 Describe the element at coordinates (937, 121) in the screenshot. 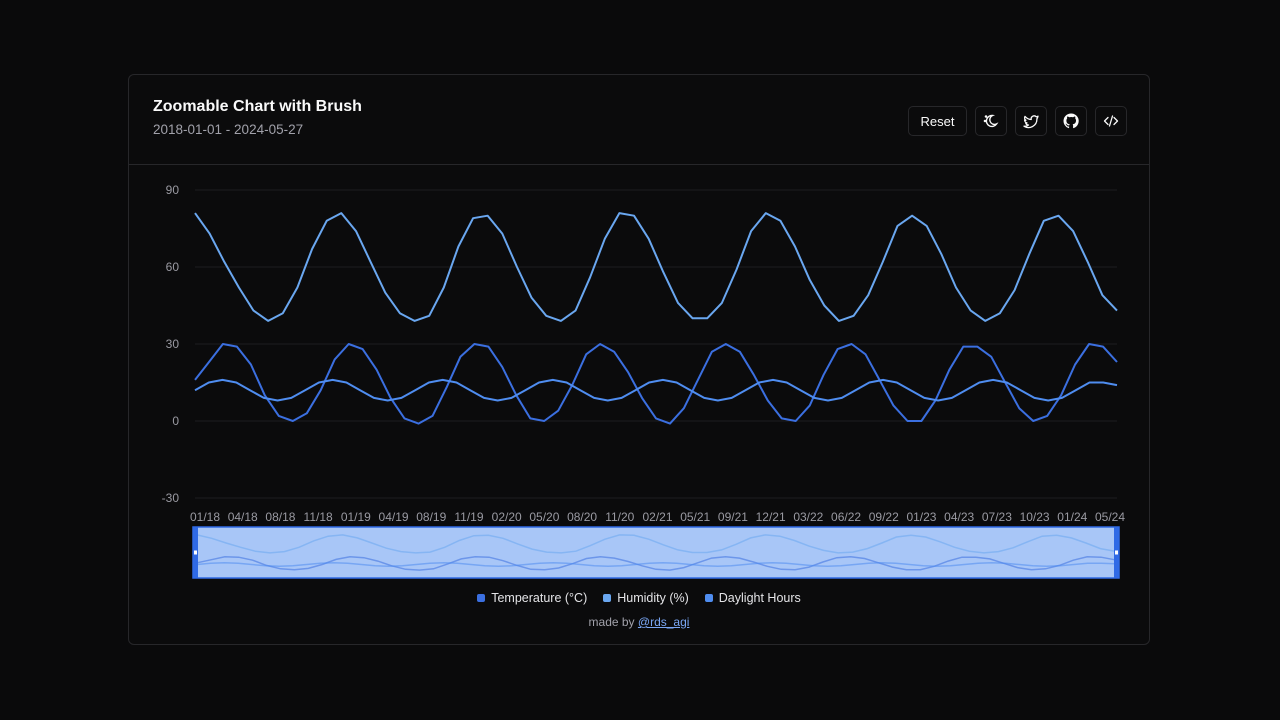

I see `reset-button: Reset` at that location.